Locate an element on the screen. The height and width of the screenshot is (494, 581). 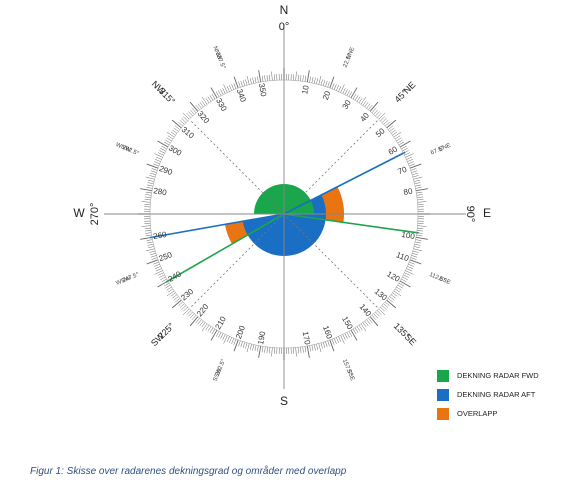
dial-number-320: 320 is located at coordinates (204, 117).